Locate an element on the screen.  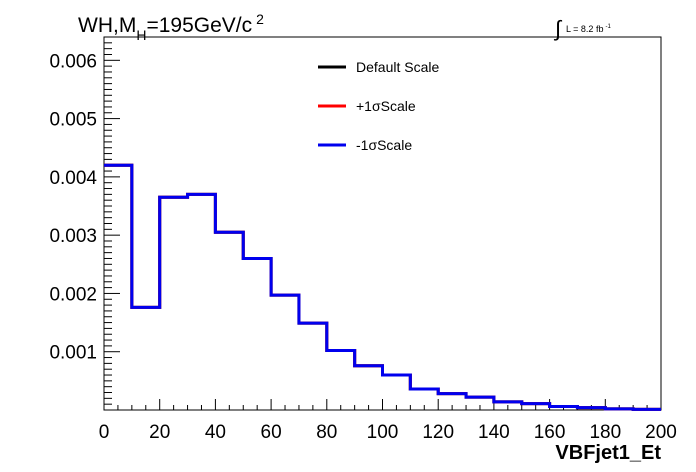
x-tick-label: 180 is located at coordinates (605, 432).